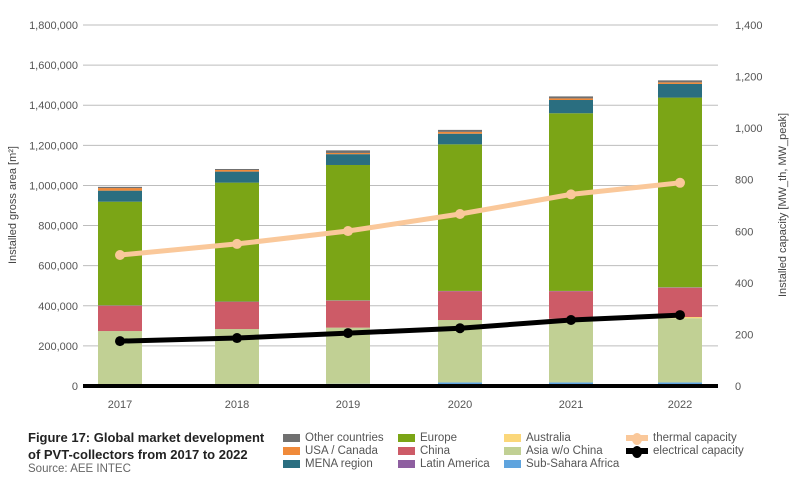  I want to click on y-tick-label: 800,000, so click(58, 227).